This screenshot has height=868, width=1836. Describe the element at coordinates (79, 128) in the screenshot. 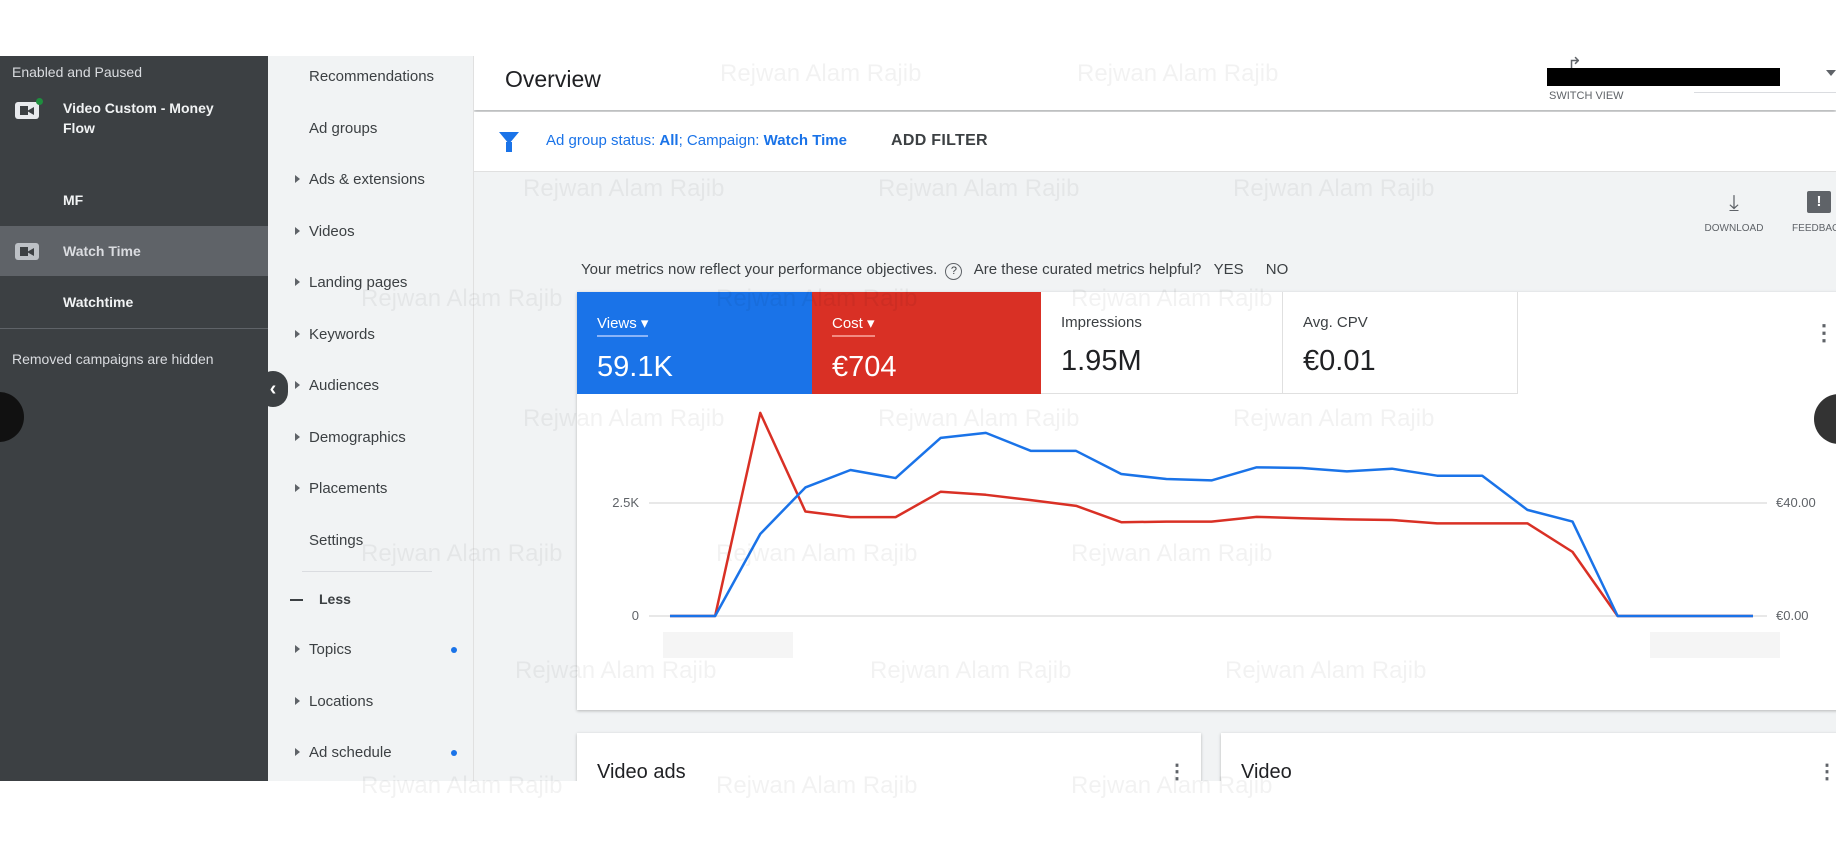

I see `campaign-name-line2: Flow` at that location.